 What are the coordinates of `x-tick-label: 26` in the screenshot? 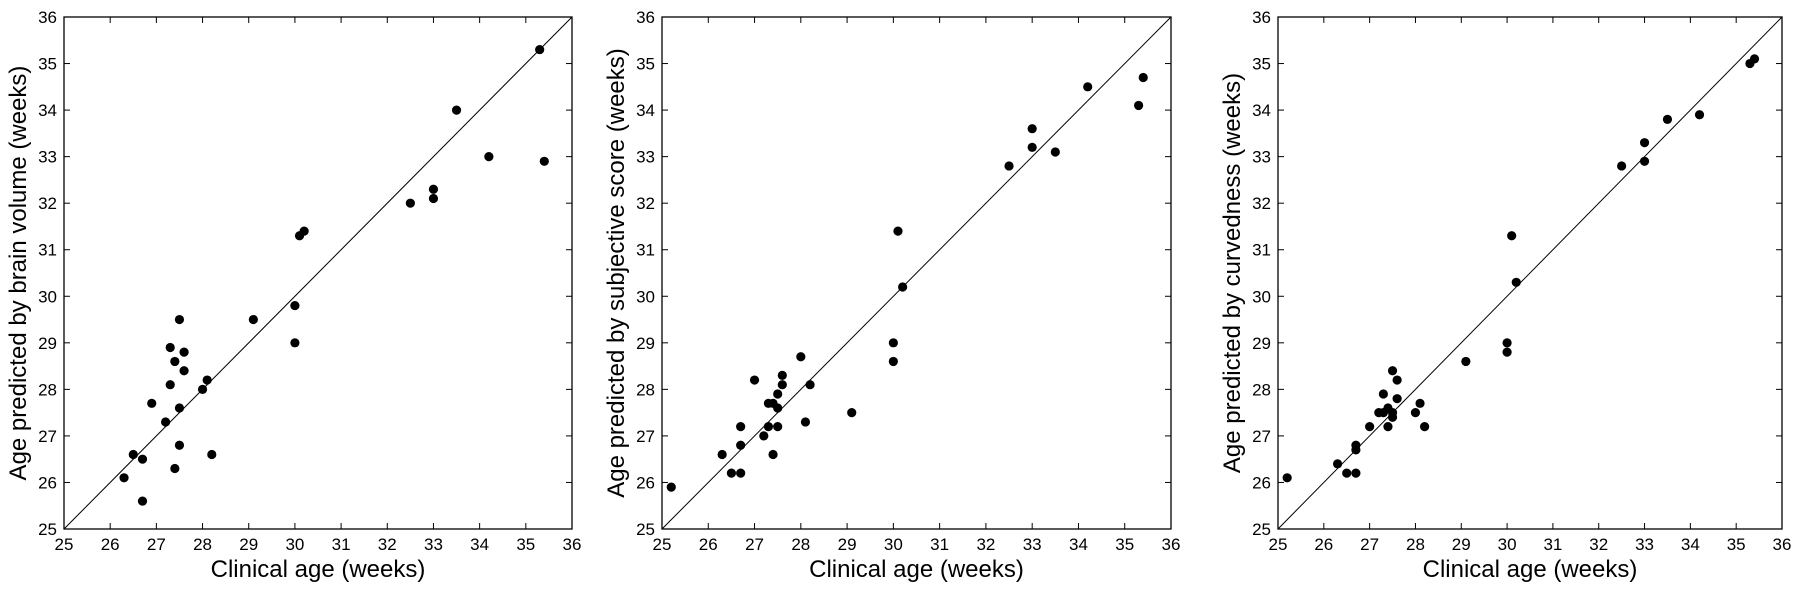 It's located at (110, 544).